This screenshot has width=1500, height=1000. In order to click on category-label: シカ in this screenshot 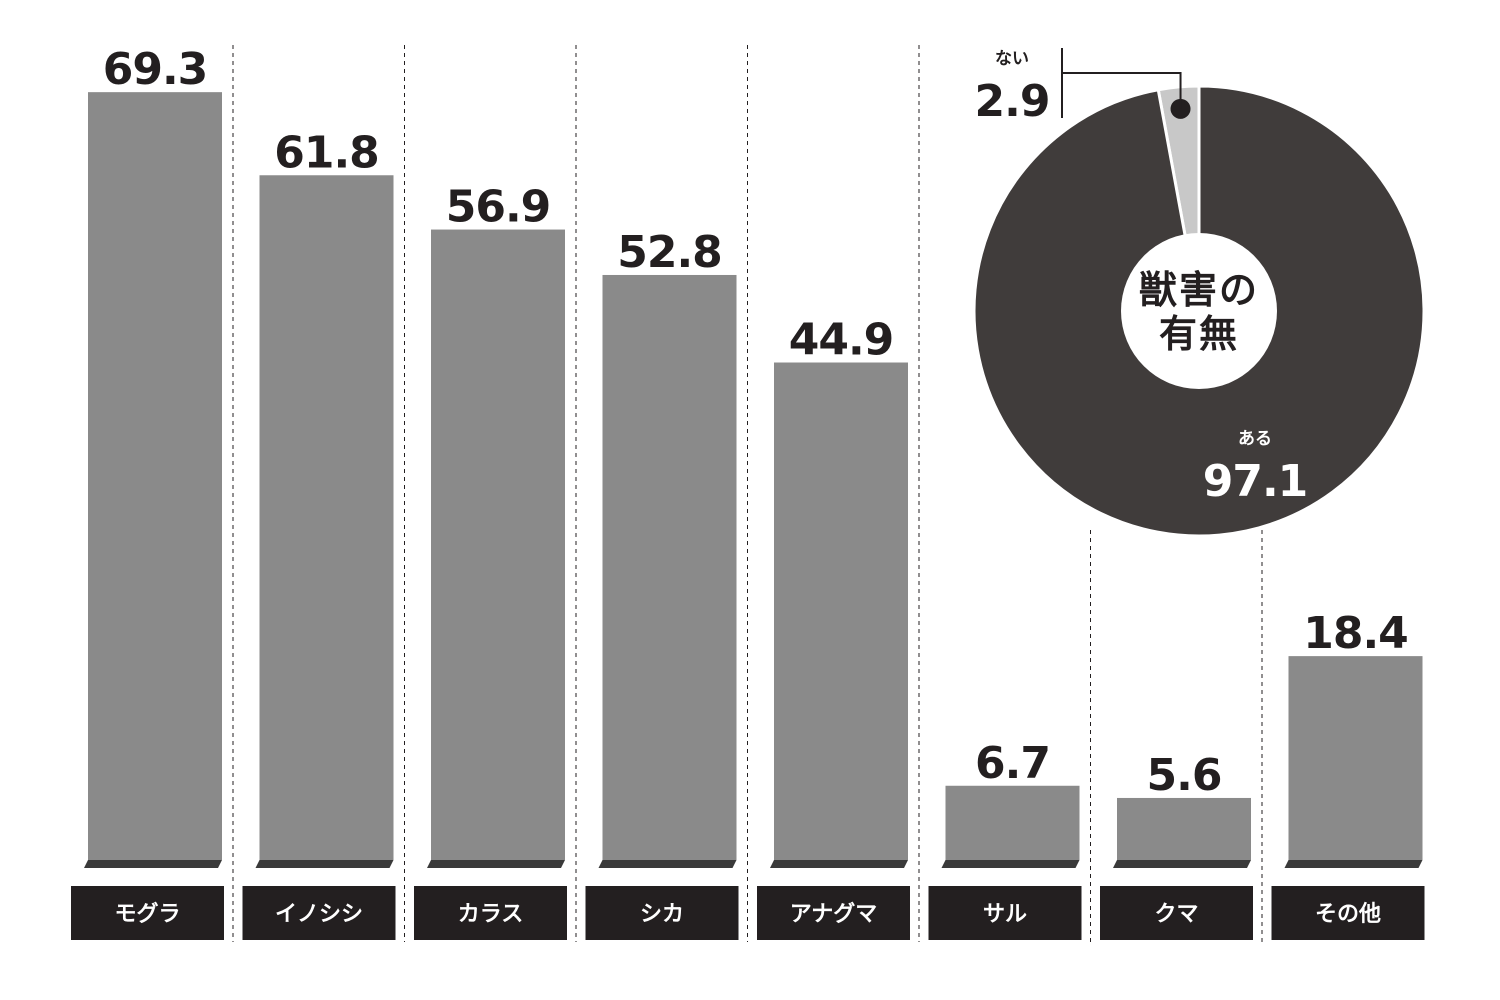, I will do `click(662, 914)`.